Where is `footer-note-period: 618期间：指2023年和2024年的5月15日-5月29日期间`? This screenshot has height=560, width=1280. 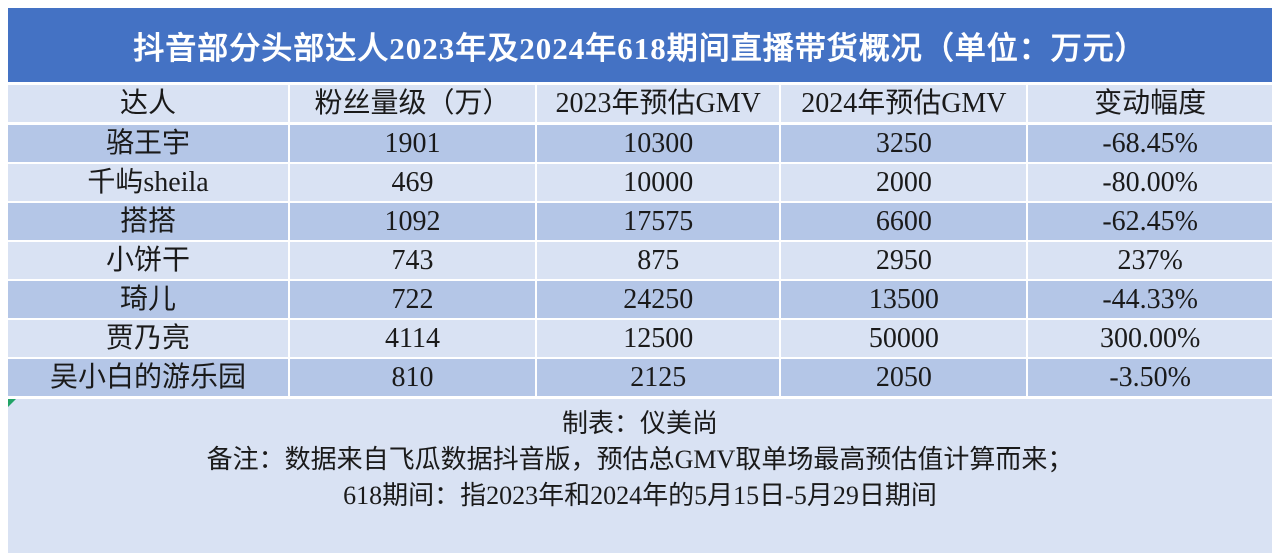 footer-note-period: 618期间：指2023年和2024年的5月15日-5月29日期间 is located at coordinates (640, 495).